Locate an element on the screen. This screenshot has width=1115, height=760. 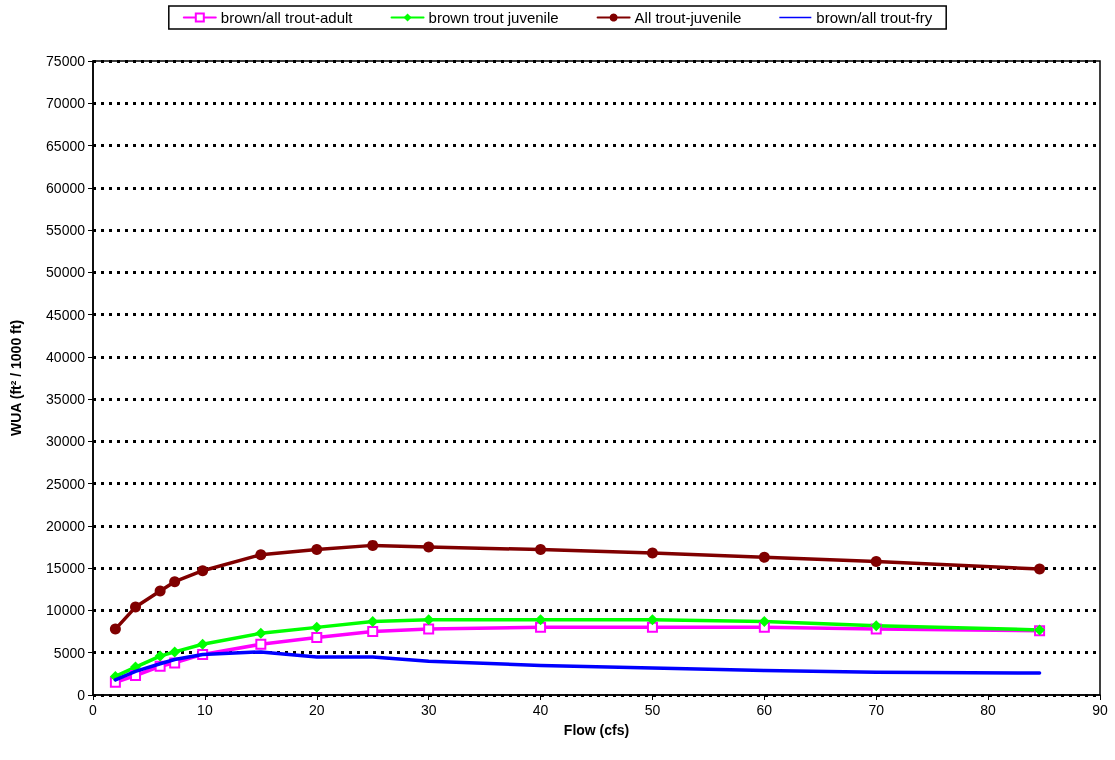
legend-label: brown/all trout-fry is located at coordinates (874, 17).